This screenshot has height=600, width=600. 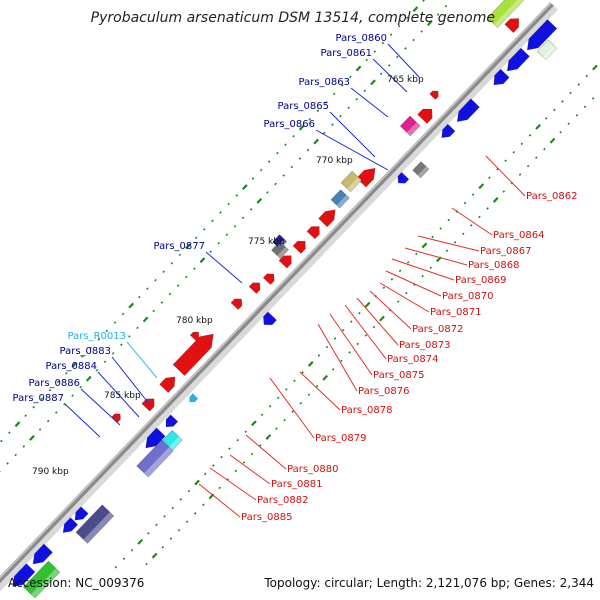 What do you see at coordinates (346, 53) in the screenshot?
I see `gene-label: Pars_0861` at bounding box center [346, 53].